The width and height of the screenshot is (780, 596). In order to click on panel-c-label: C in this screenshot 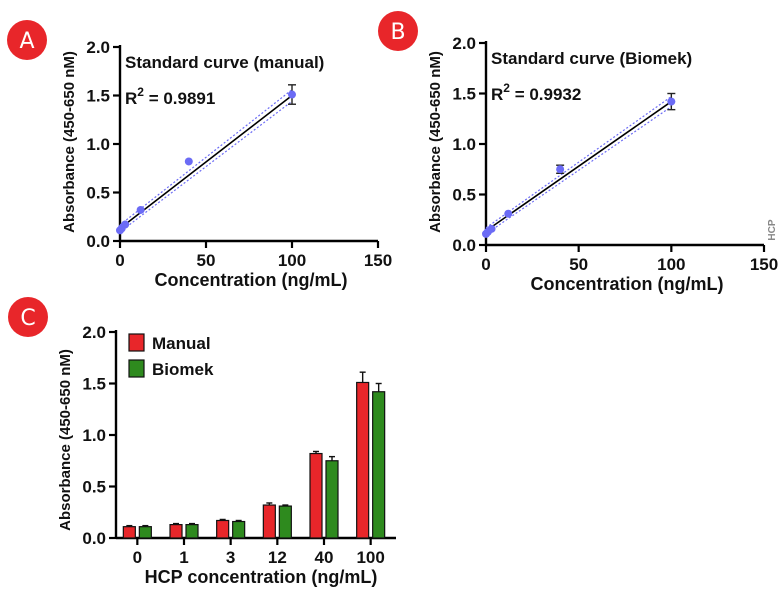, I will do `click(27, 318)`.